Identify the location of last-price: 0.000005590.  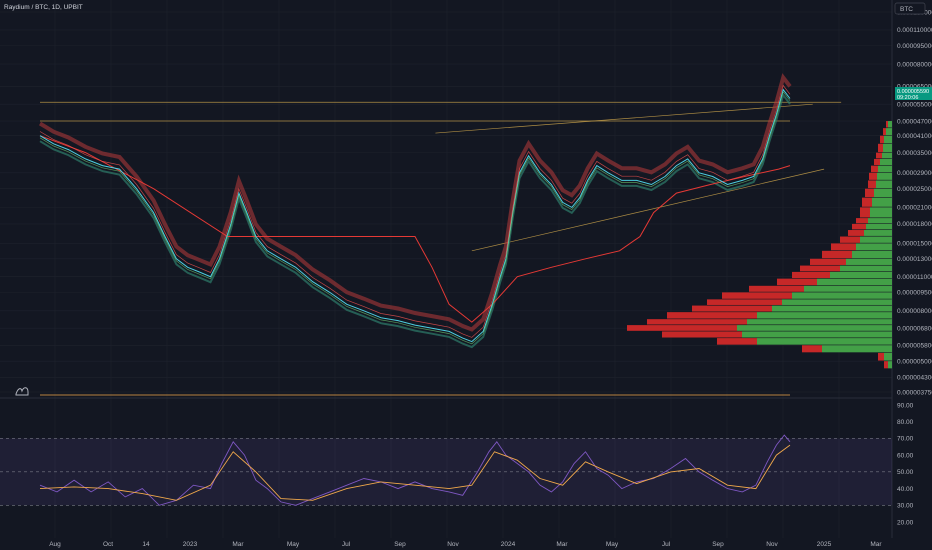
(913, 92).